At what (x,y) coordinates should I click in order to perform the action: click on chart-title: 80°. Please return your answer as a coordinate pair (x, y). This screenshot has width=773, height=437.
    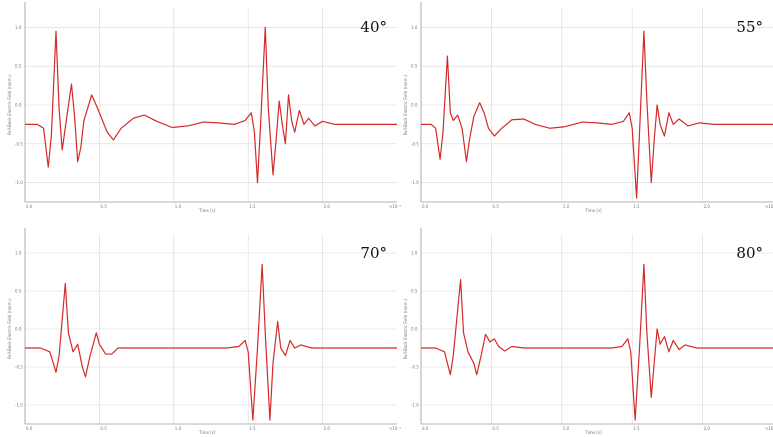
    Looking at the image, I should click on (749, 253).